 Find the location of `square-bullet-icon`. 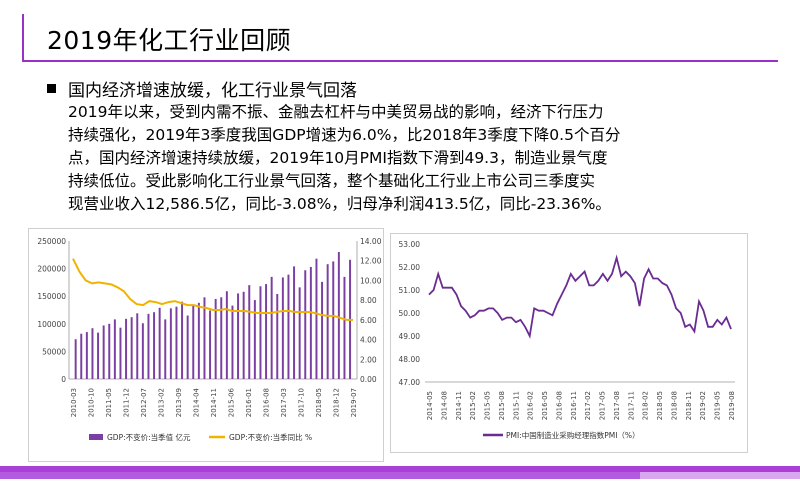

square-bullet-icon is located at coordinates (51, 88).